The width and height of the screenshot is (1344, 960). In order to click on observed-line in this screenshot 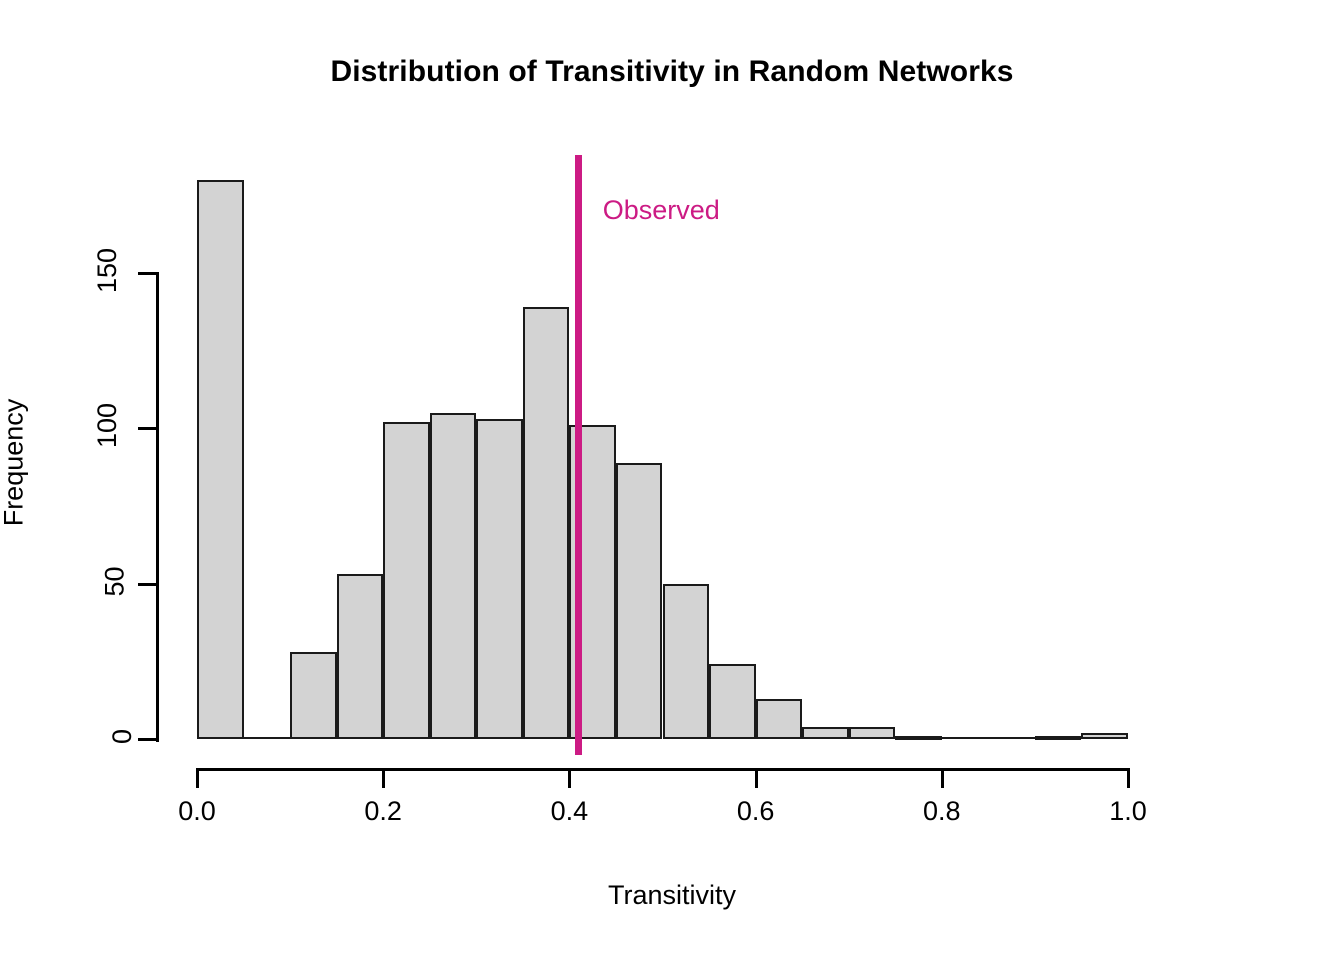, I will do `click(579, 455)`.